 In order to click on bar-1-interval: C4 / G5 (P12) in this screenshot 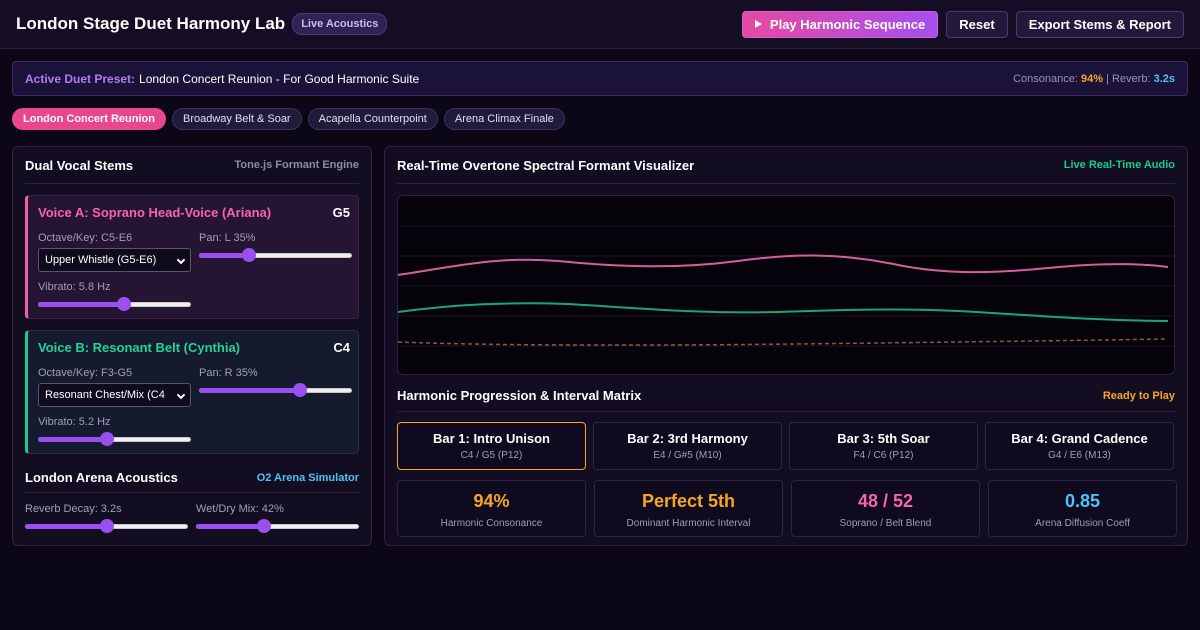, I will do `click(491, 455)`.